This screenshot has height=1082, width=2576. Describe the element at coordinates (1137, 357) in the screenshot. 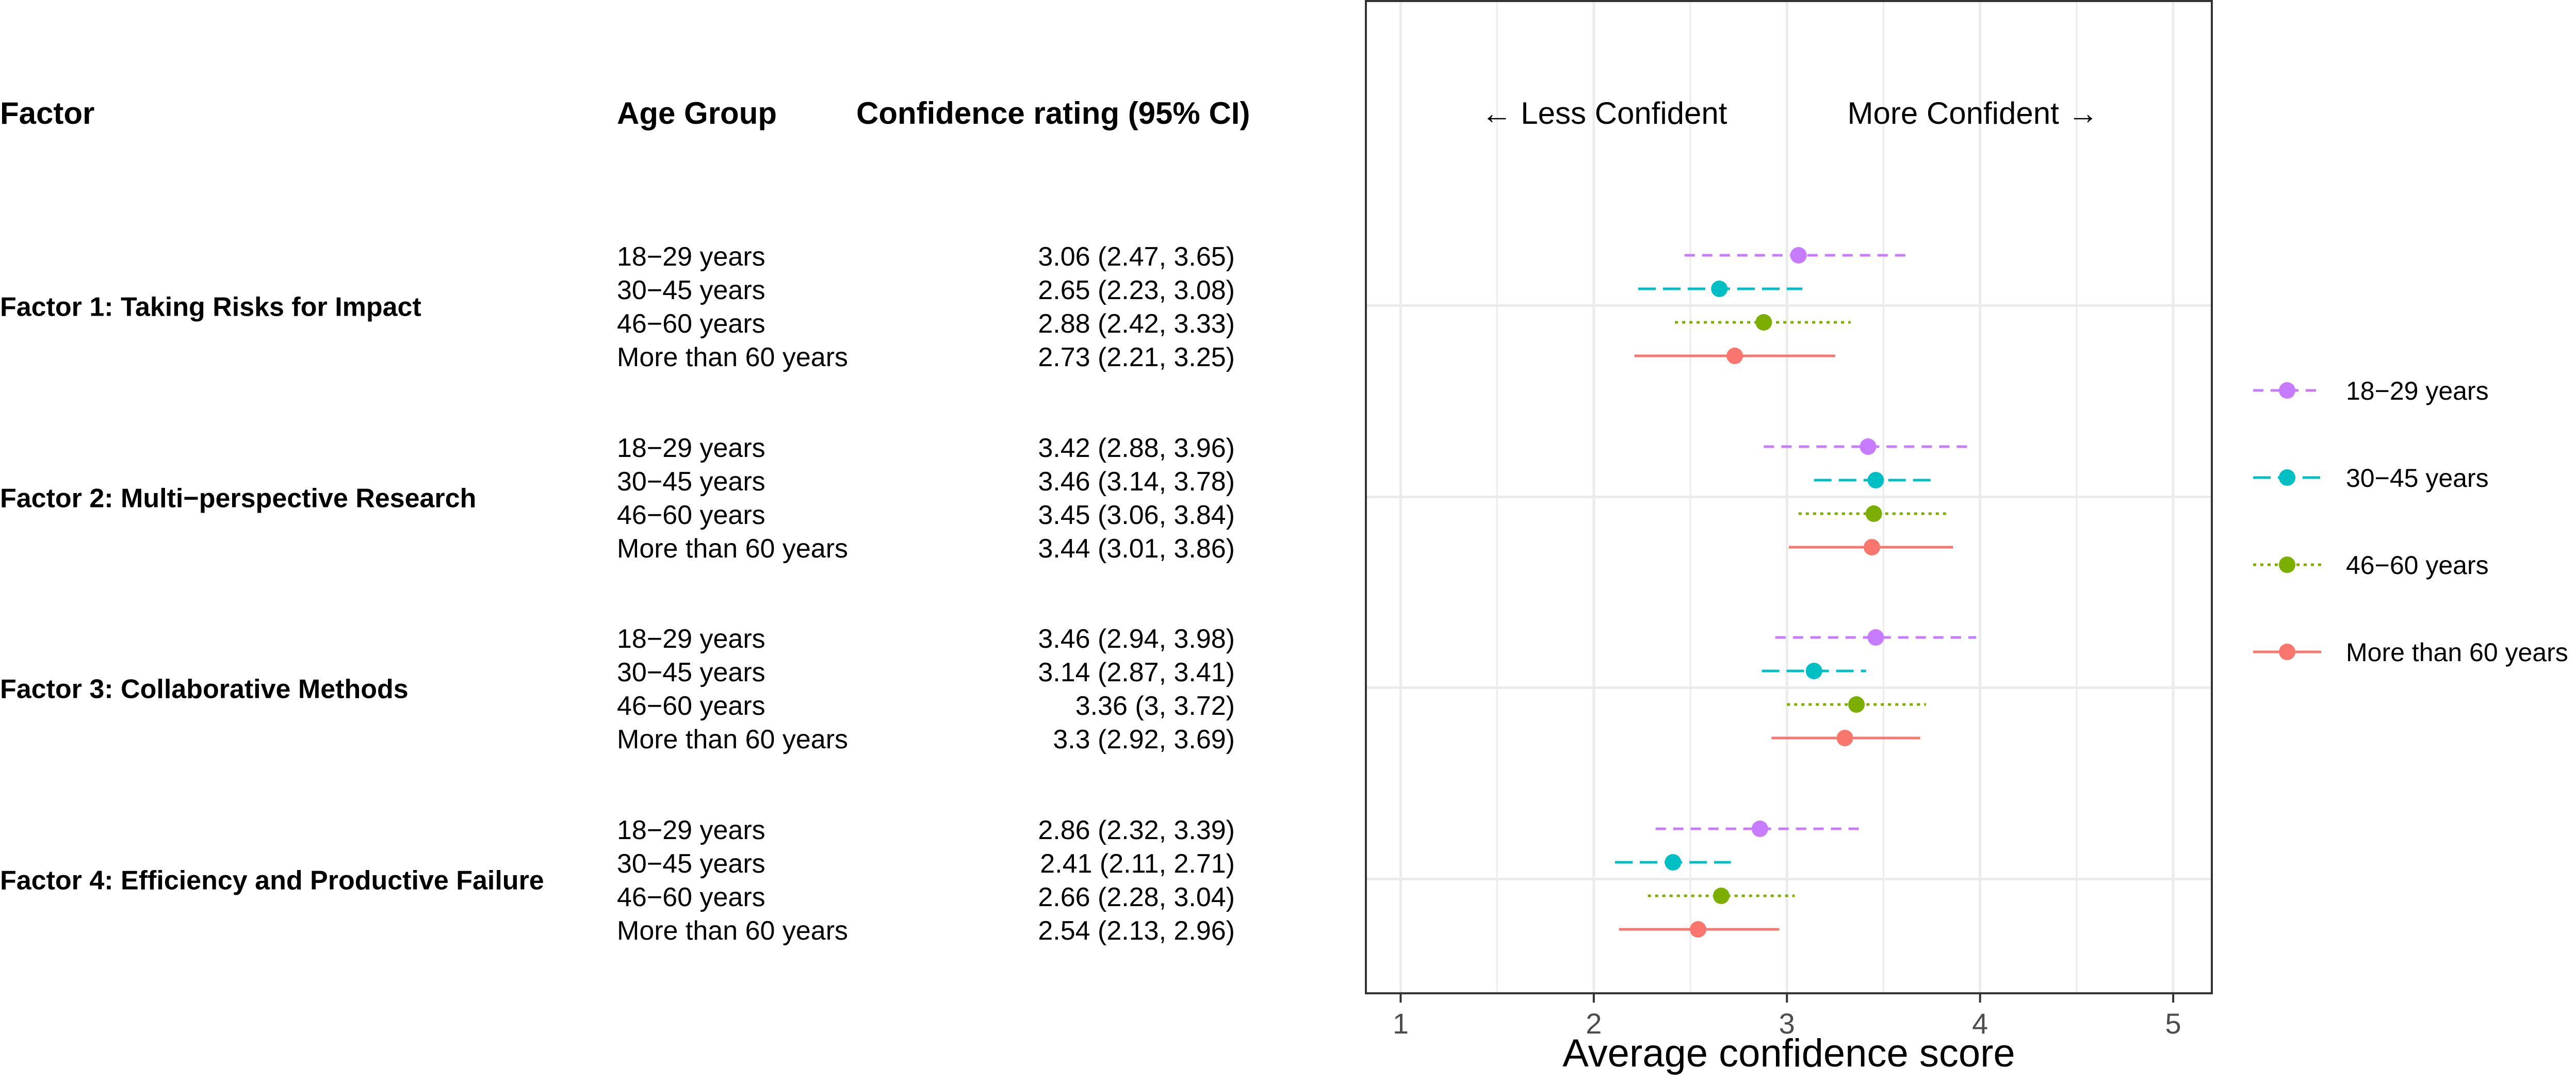

I see `rating-cell: 2.73 (2.21, 3.25)` at that location.